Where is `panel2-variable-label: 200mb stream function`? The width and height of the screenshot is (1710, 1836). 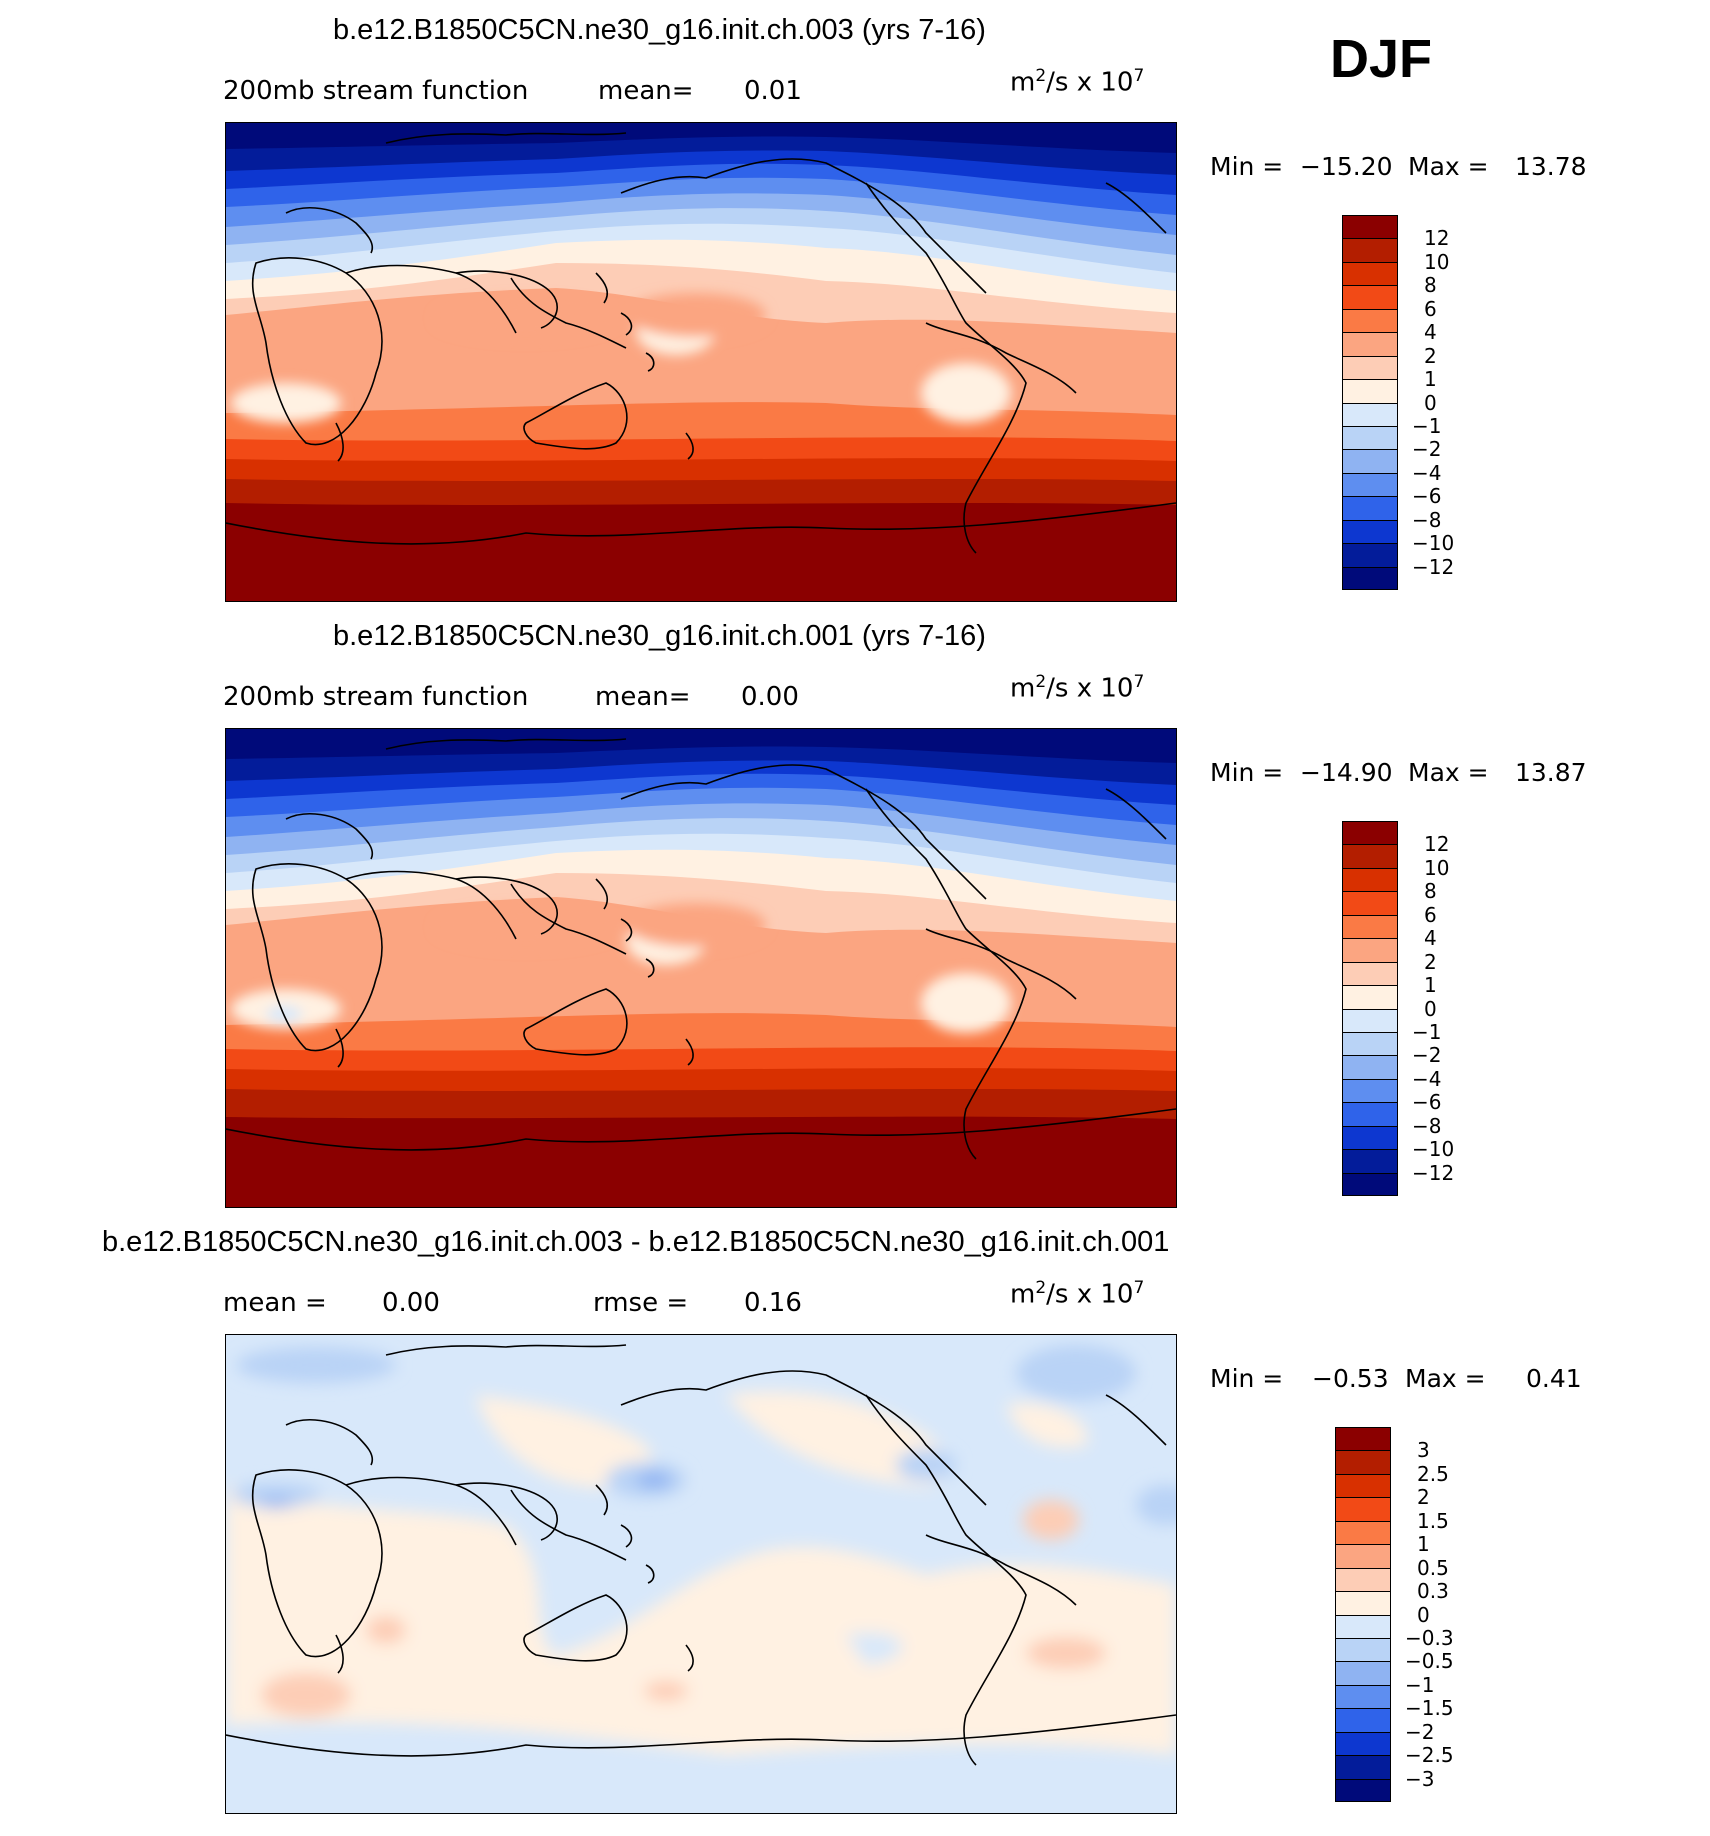 panel2-variable-label: 200mb stream function is located at coordinates (376, 697).